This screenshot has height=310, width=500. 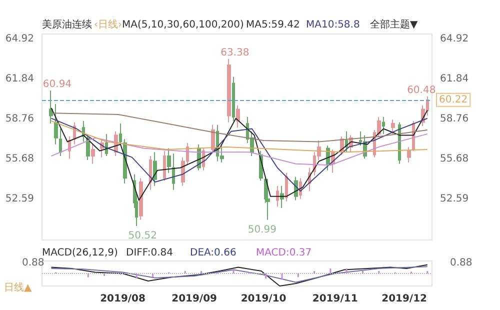 What do you see at coordinates (108, 24) in the screenshot?
I see `text: ‹日线›` at bounding box center [108, 24].